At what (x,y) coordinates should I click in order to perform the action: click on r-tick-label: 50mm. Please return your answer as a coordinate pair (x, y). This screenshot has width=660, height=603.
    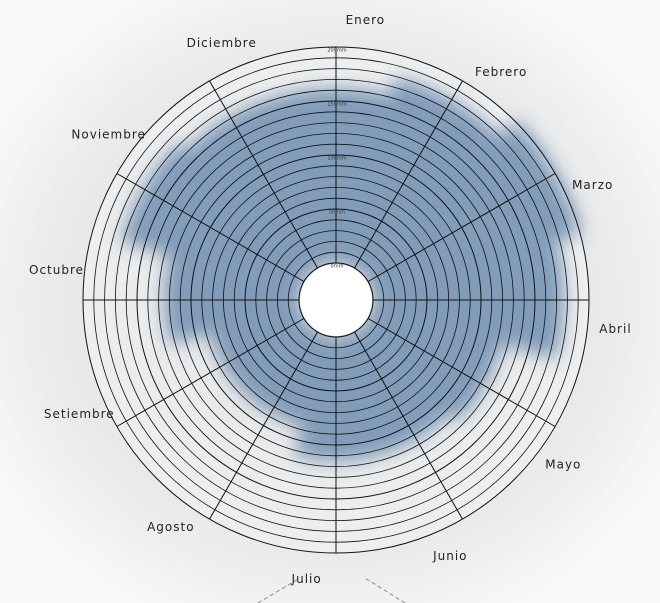
    Looking at the image, I should click on (337, 213).